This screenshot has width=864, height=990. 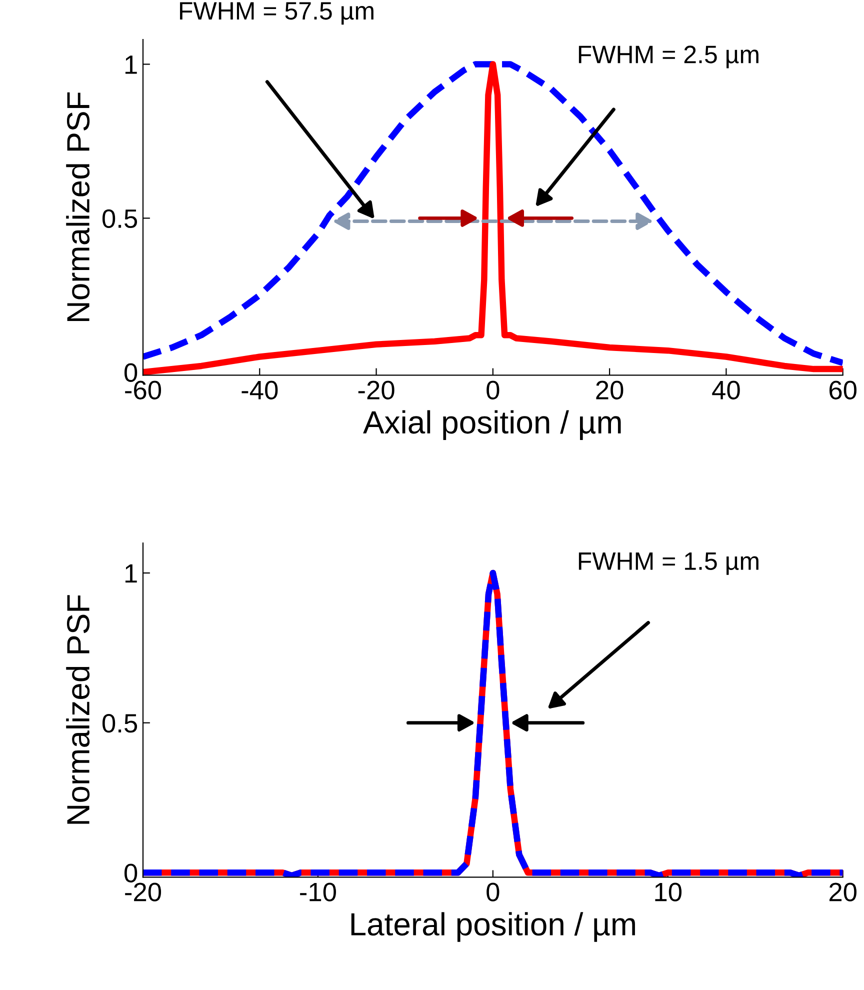 I want to click on annotation: FWHM = 1.5 µm, so click(x=668, y=563).